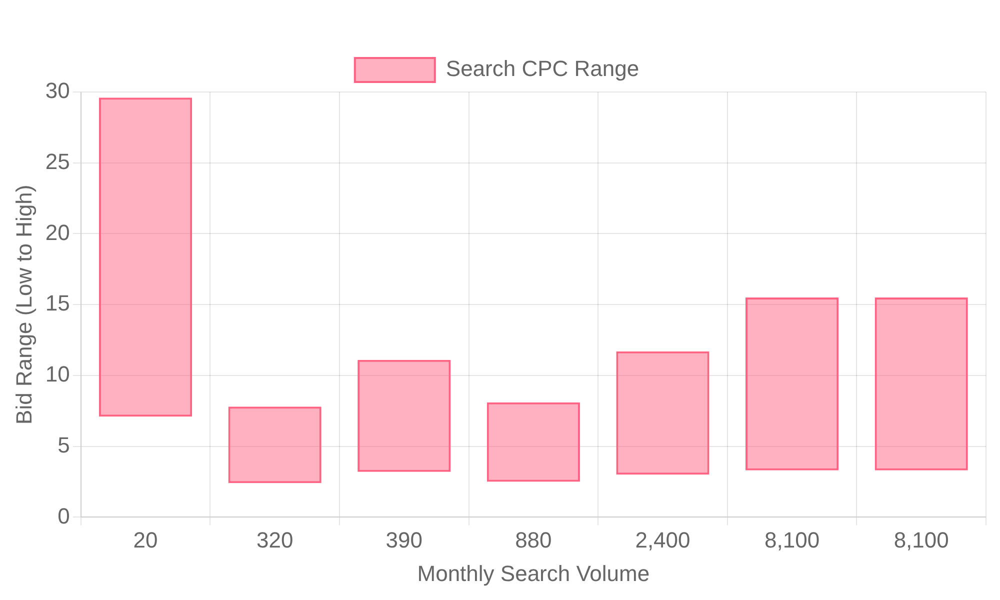  Describe the element at coordinates (543, 69) in the screenshot. I see `legend-label: Search CPC Range` at that location.